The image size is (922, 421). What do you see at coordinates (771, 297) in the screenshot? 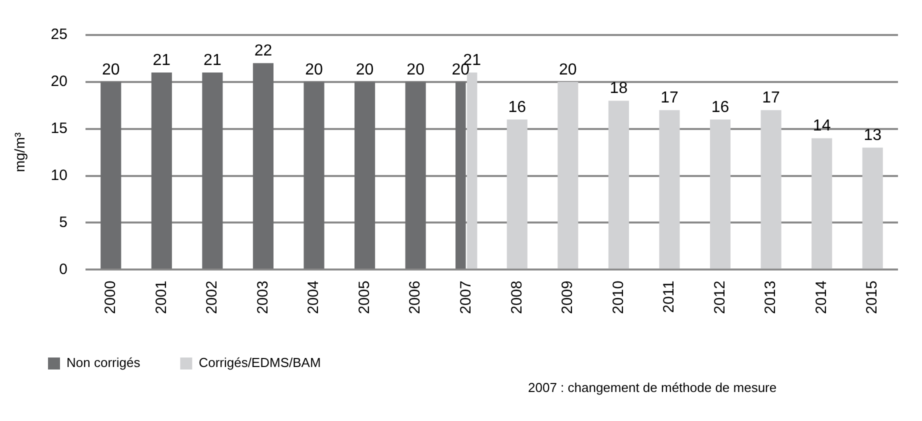
I see `x-tick-label: 2013` at bounding box center [771, 297].